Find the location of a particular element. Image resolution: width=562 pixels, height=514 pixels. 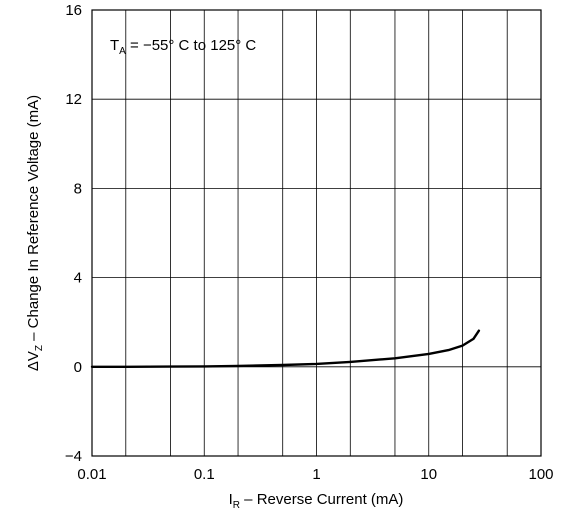

y-tick-label: 12 is located at coordinates (73, 99).